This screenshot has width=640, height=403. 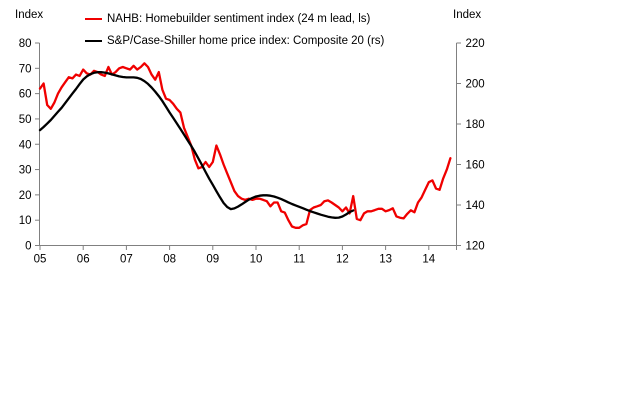 I want to click on x-tick-label: 07, so click(x=126, y=260).